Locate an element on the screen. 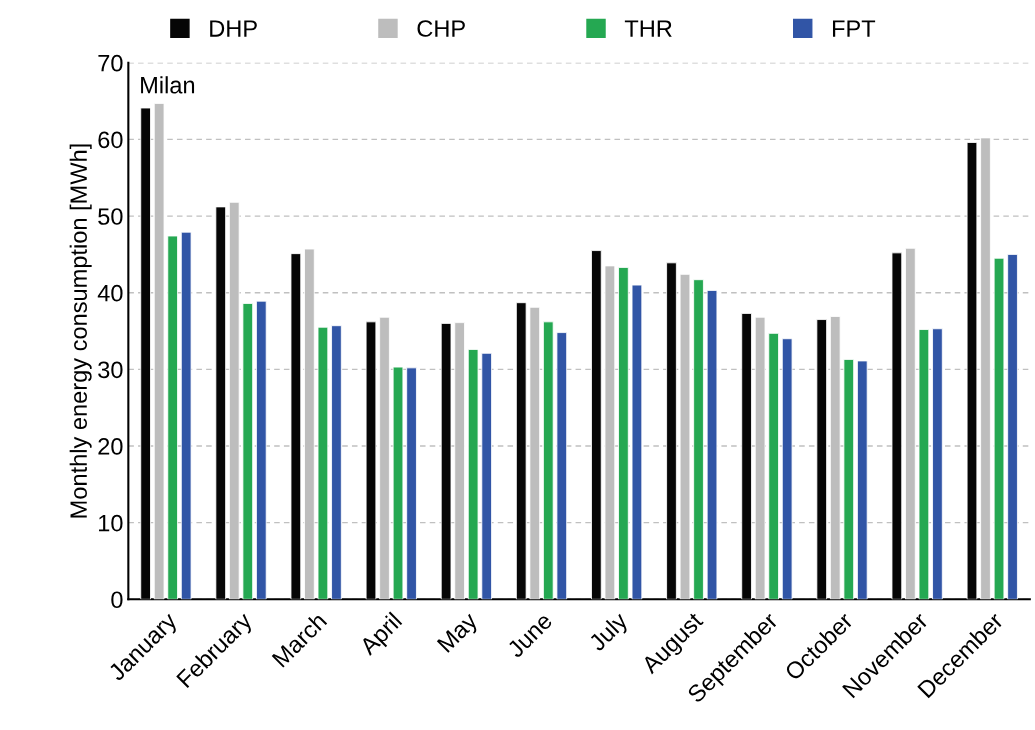  legend-label: THR is located at coordinates (648, 28).